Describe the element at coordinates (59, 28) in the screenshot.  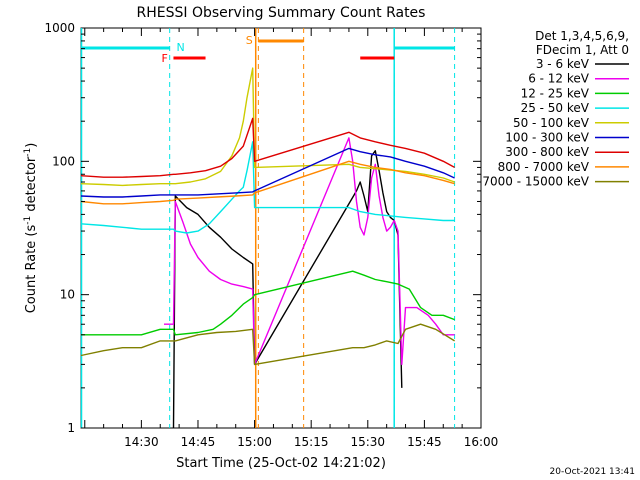
I see `y-tick-label: 1000` at that location.